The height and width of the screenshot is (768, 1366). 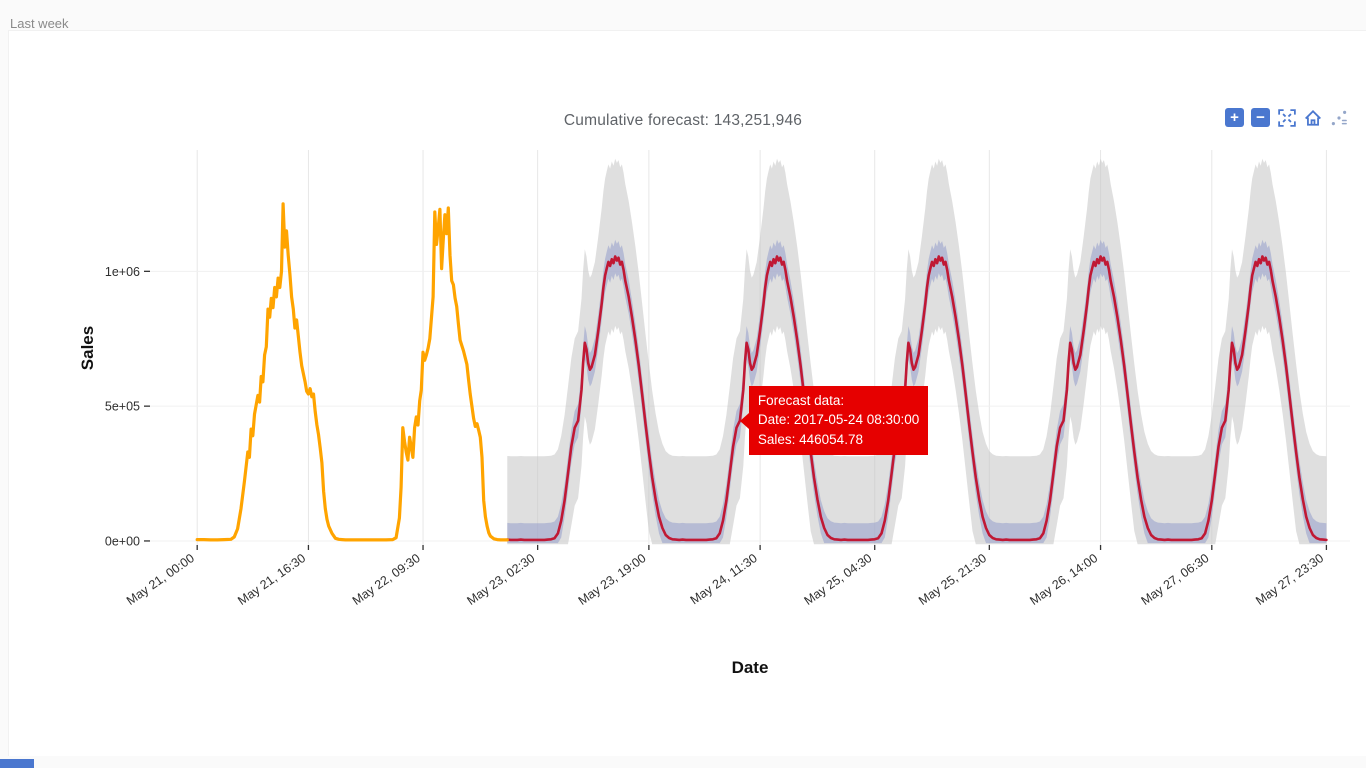 I want to click on svg-text: May 24, 11:30, so click(x=724, y=579).